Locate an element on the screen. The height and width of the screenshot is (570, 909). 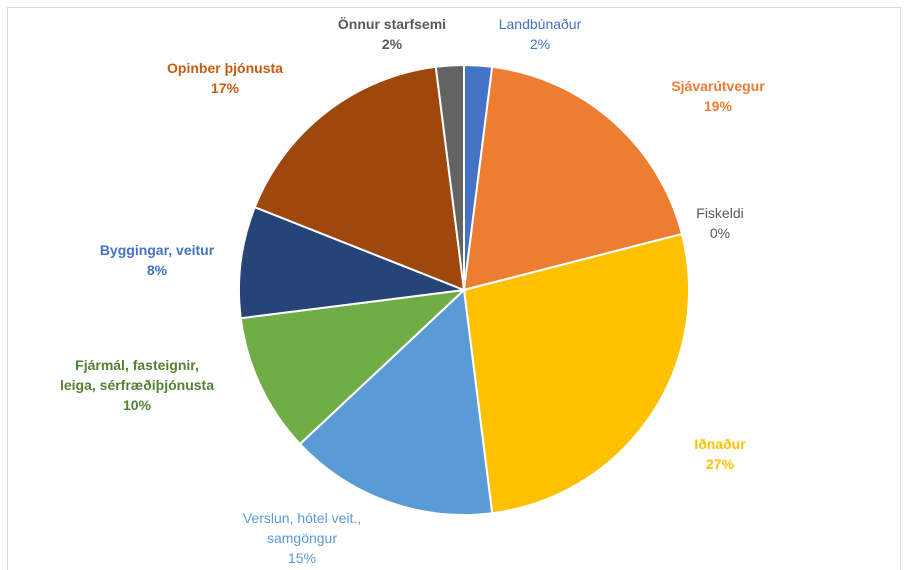
value-label: 10% is located at coordinates (137, 405).